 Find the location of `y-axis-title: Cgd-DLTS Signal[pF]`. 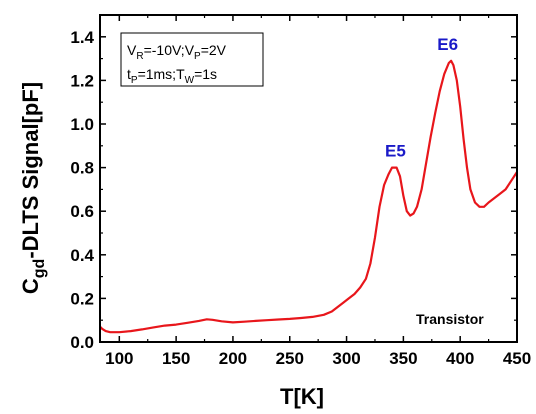

y-axis-title: Cgd-DLTS Signal[pF] is located at coordinates (33, 188).